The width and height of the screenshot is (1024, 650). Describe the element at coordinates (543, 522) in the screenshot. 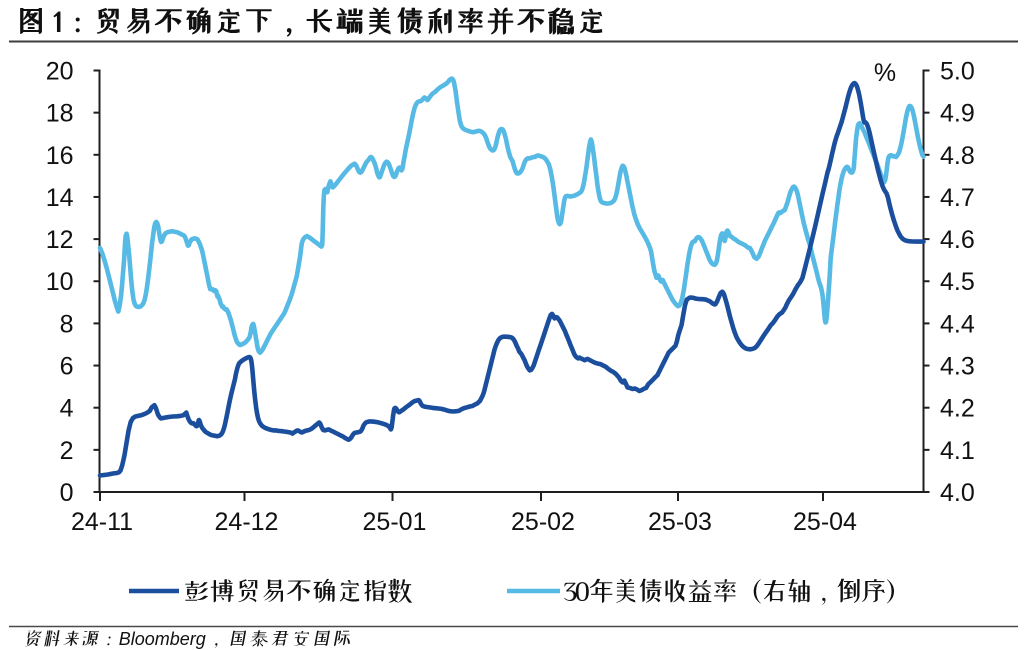

I see `svg-text: 25-02` at that location.